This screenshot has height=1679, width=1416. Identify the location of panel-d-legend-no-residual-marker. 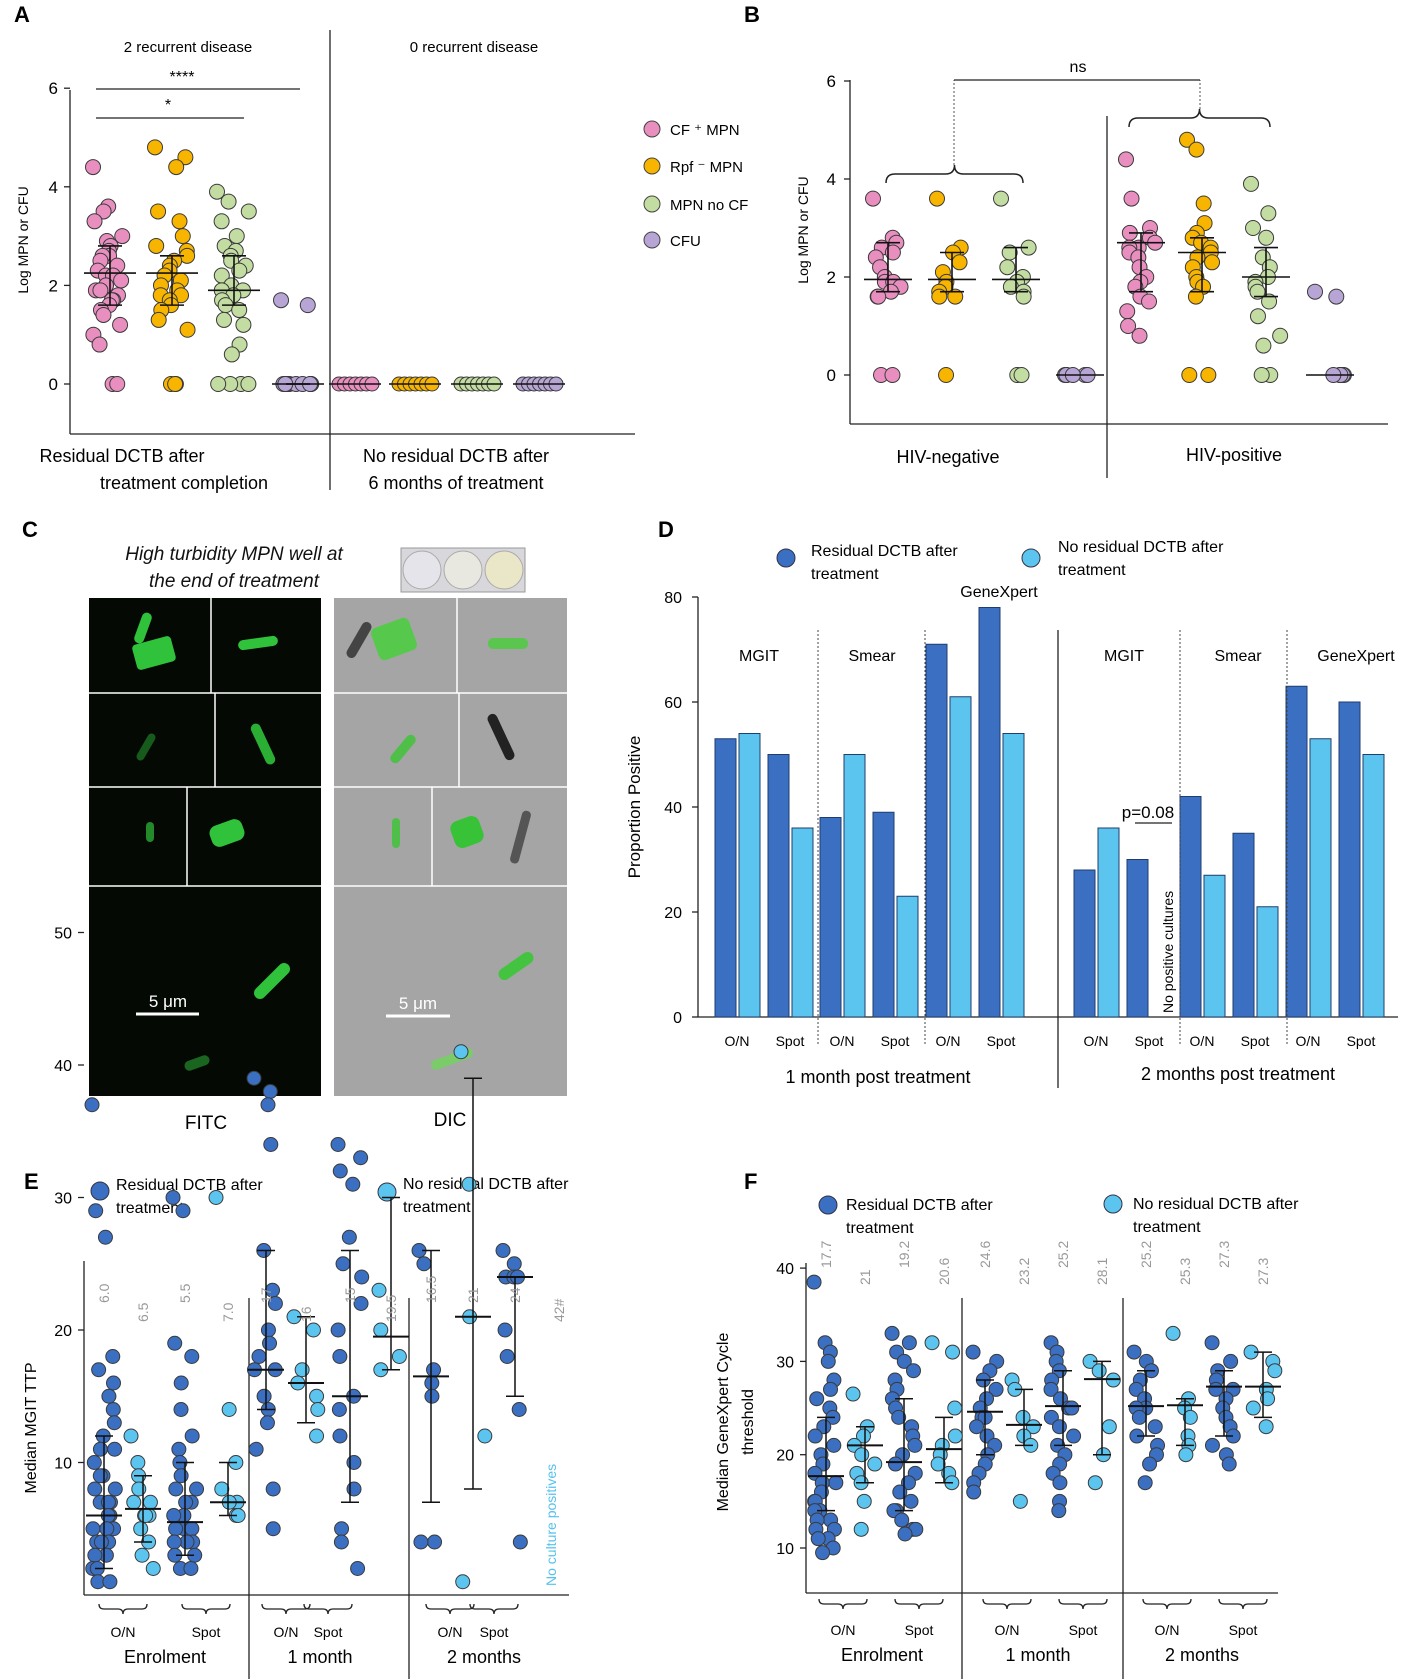
(1031, 558).